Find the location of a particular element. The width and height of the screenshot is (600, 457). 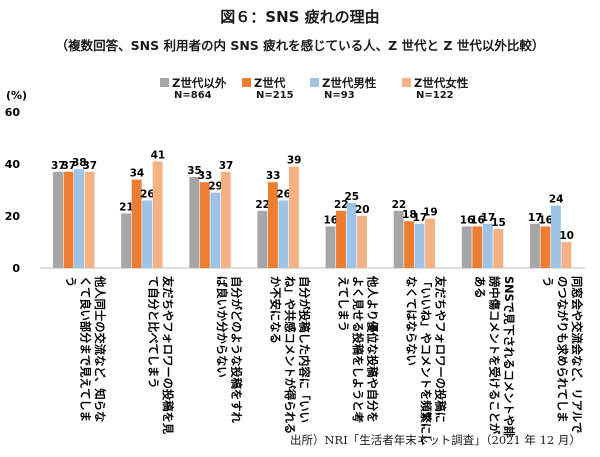

legend-n: N=864 is located at coordinates (193, 95).